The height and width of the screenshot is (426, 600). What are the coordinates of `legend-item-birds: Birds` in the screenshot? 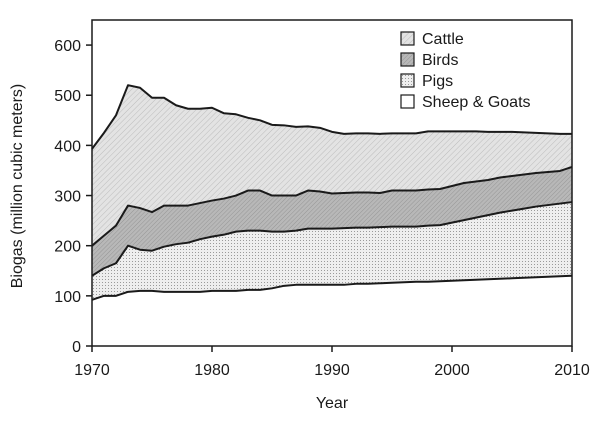 It's located at (429, 60).